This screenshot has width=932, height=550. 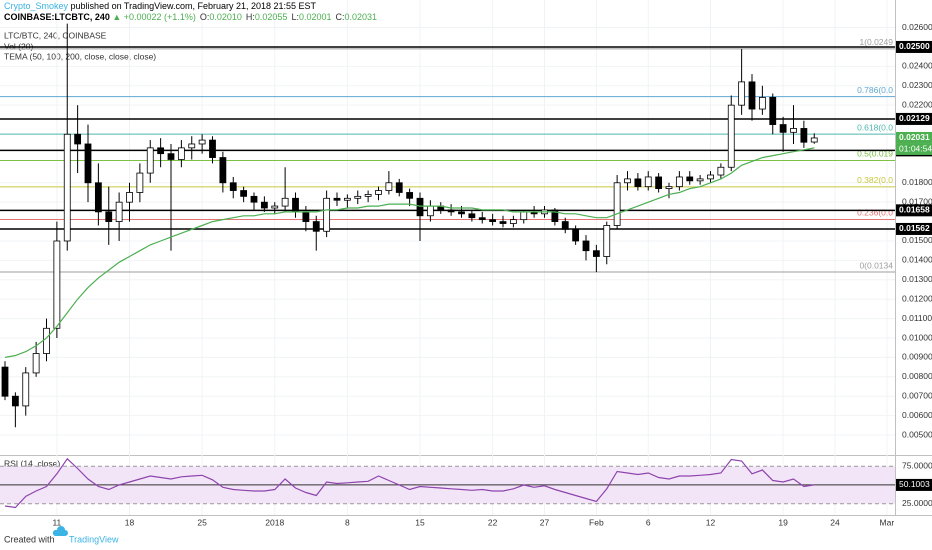 I want to click on footer-brand: TradingView, so click(x=94, y=539).